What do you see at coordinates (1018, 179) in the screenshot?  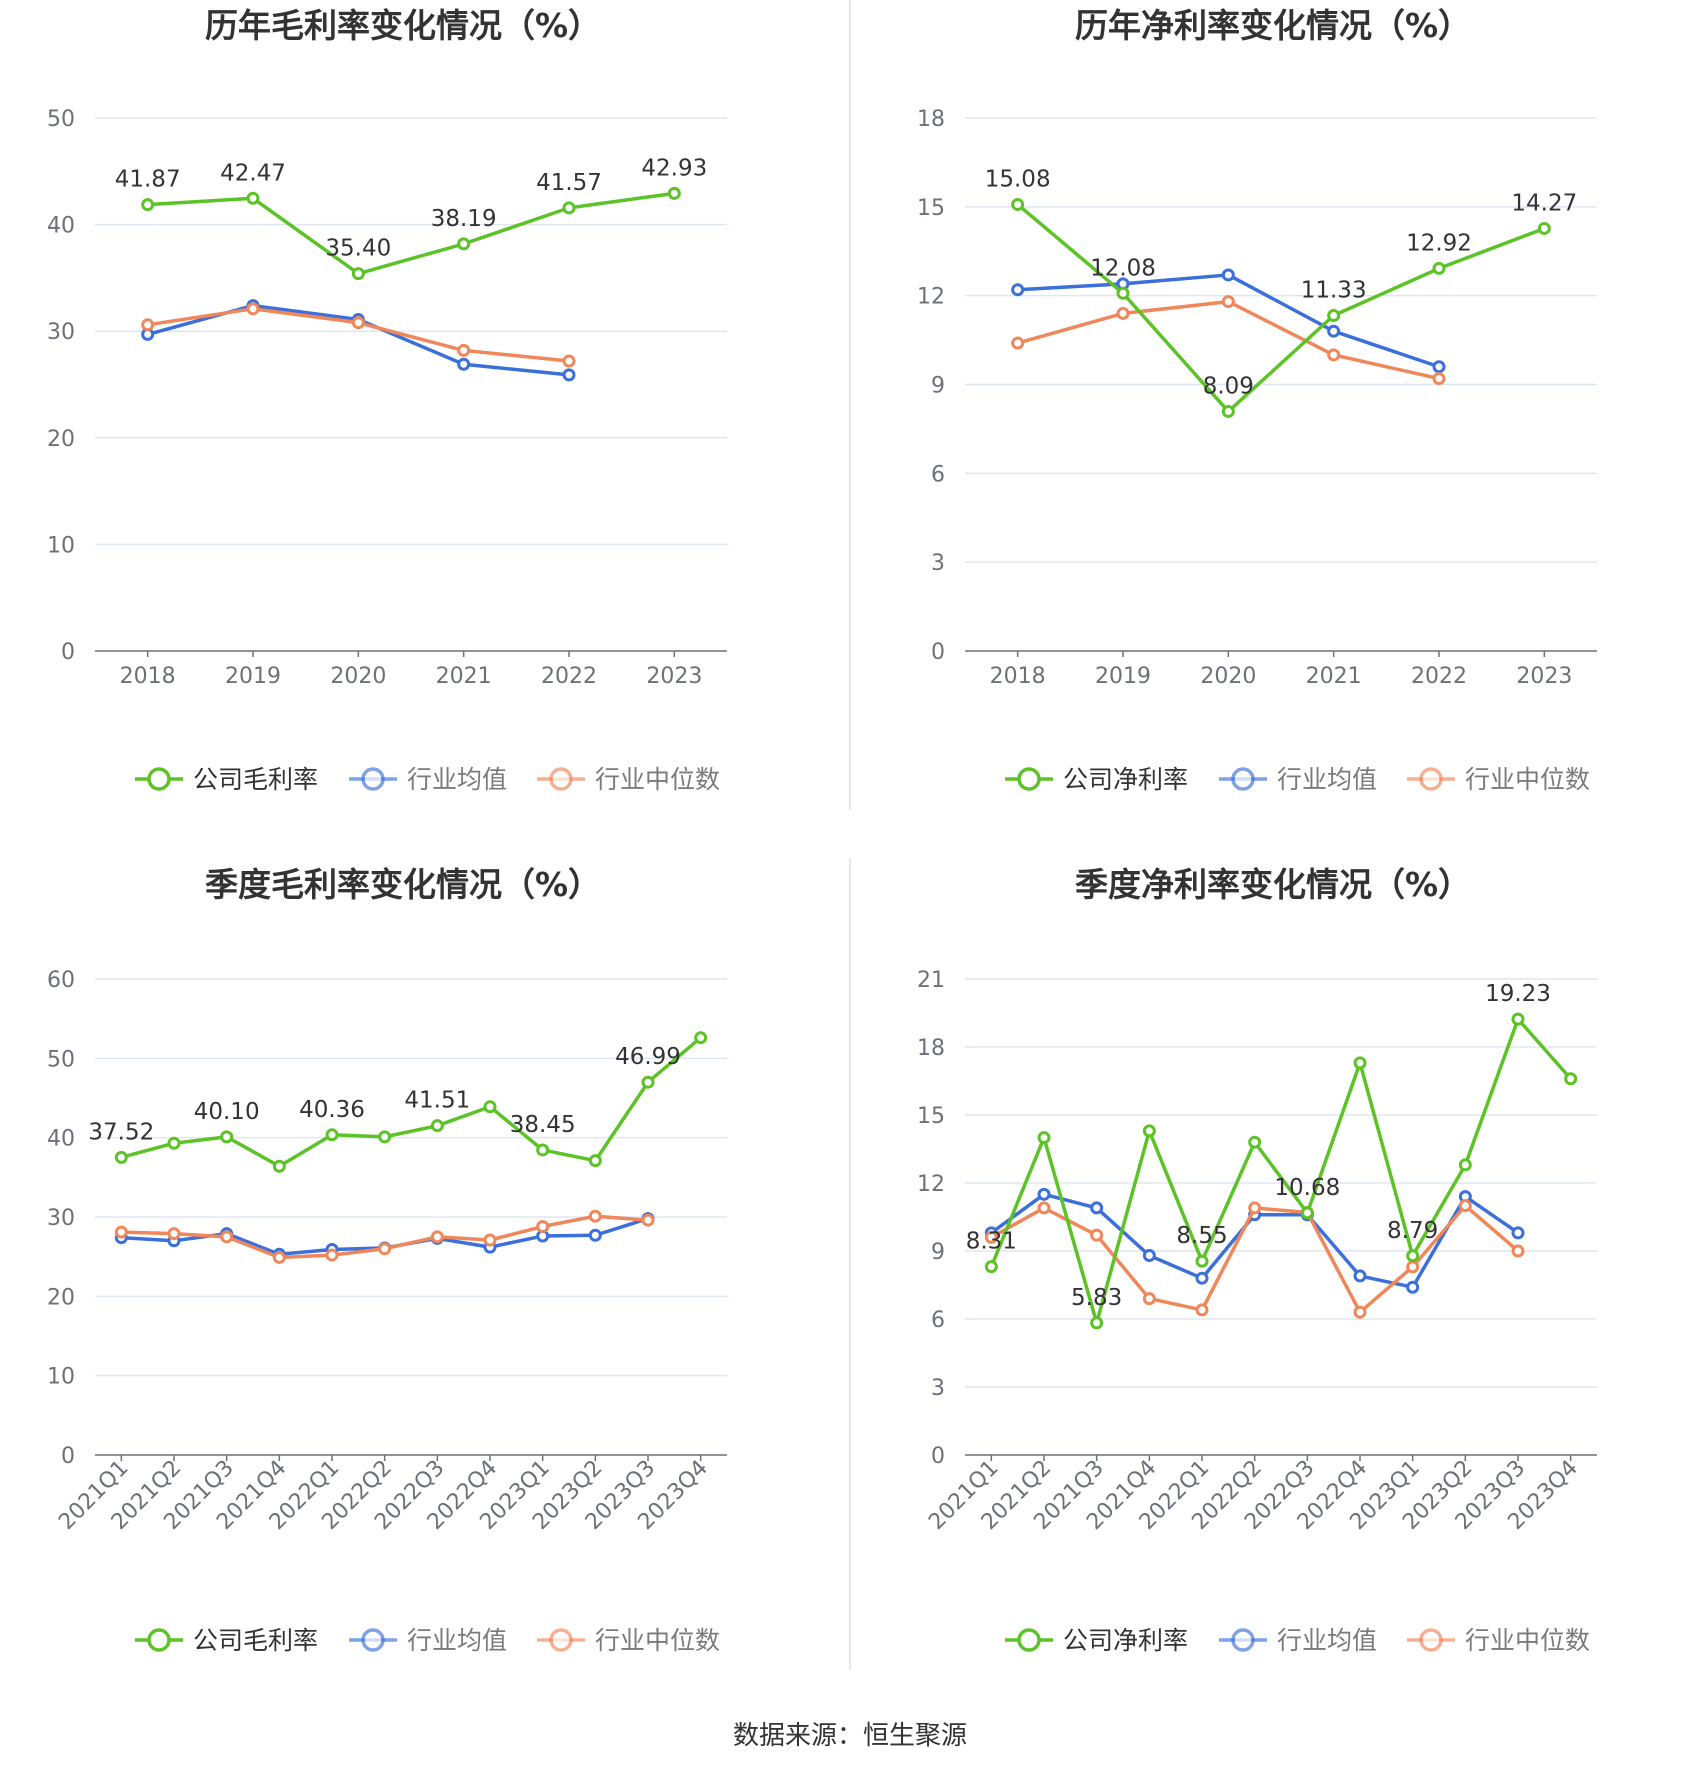 I see `data-label: 15.08` at bounding box center [1018, 179].